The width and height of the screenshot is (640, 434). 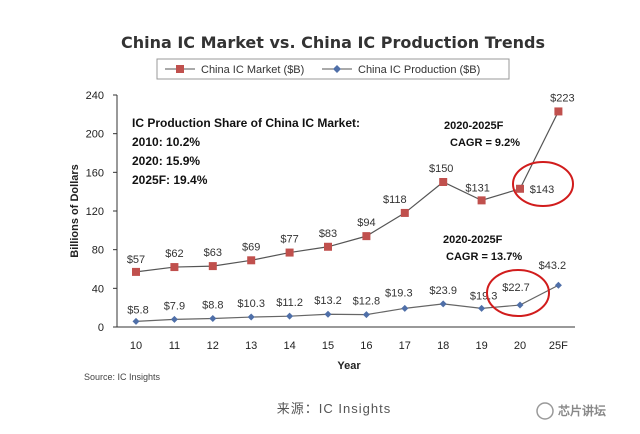 What do you see at coordinates (101, 328) in the screenshot?
I see `y-tick-label: 0` at bounding box center [101, 328].